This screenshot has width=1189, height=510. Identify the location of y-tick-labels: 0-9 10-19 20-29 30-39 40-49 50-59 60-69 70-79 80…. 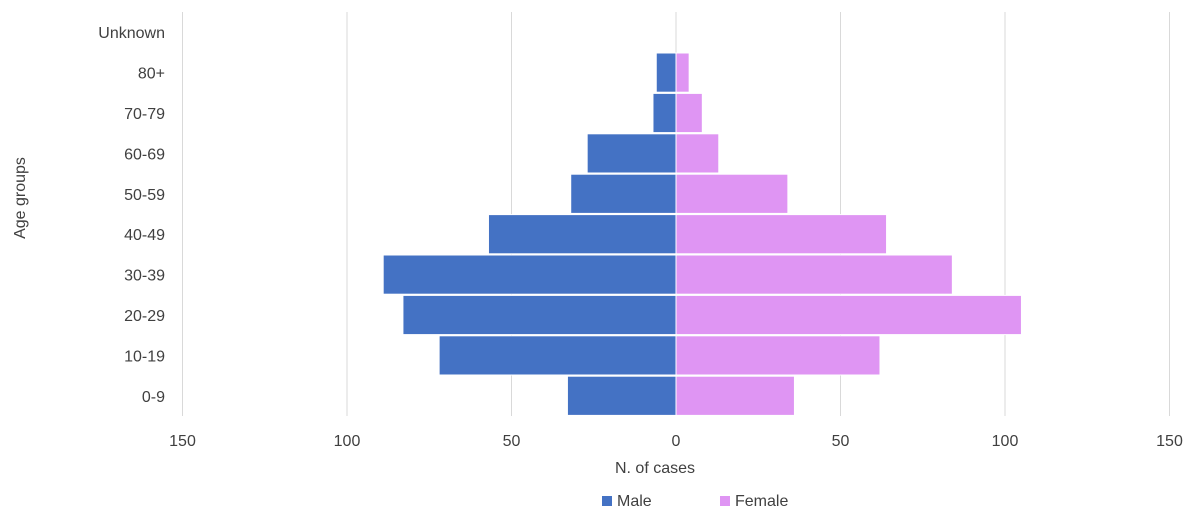
(131, 215).